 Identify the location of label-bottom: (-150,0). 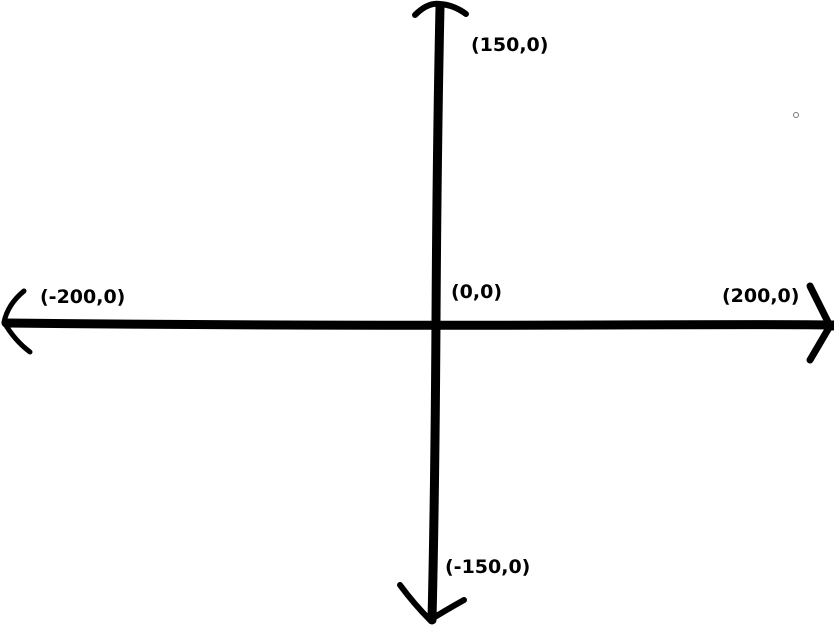
(487, 567).